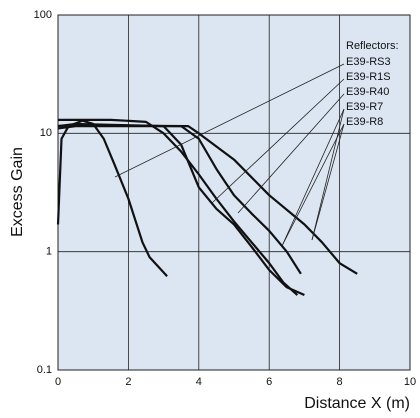 The width and height of the screenshot is (420, 418). I want to click on legend-label: E39-R7, so click(364, 107).